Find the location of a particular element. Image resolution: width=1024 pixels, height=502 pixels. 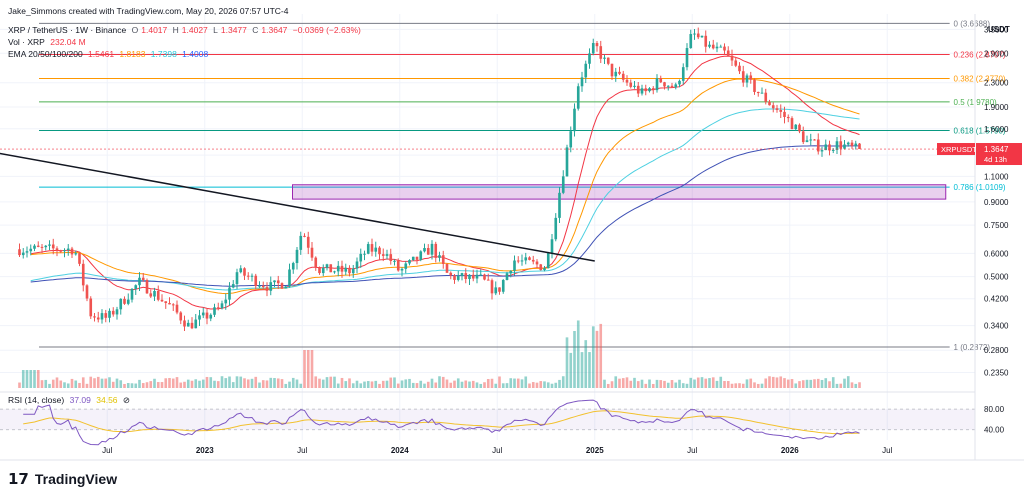

symbol-name: XRP / TetherUS · 1W · Binance is located at coordinates (67, 30).